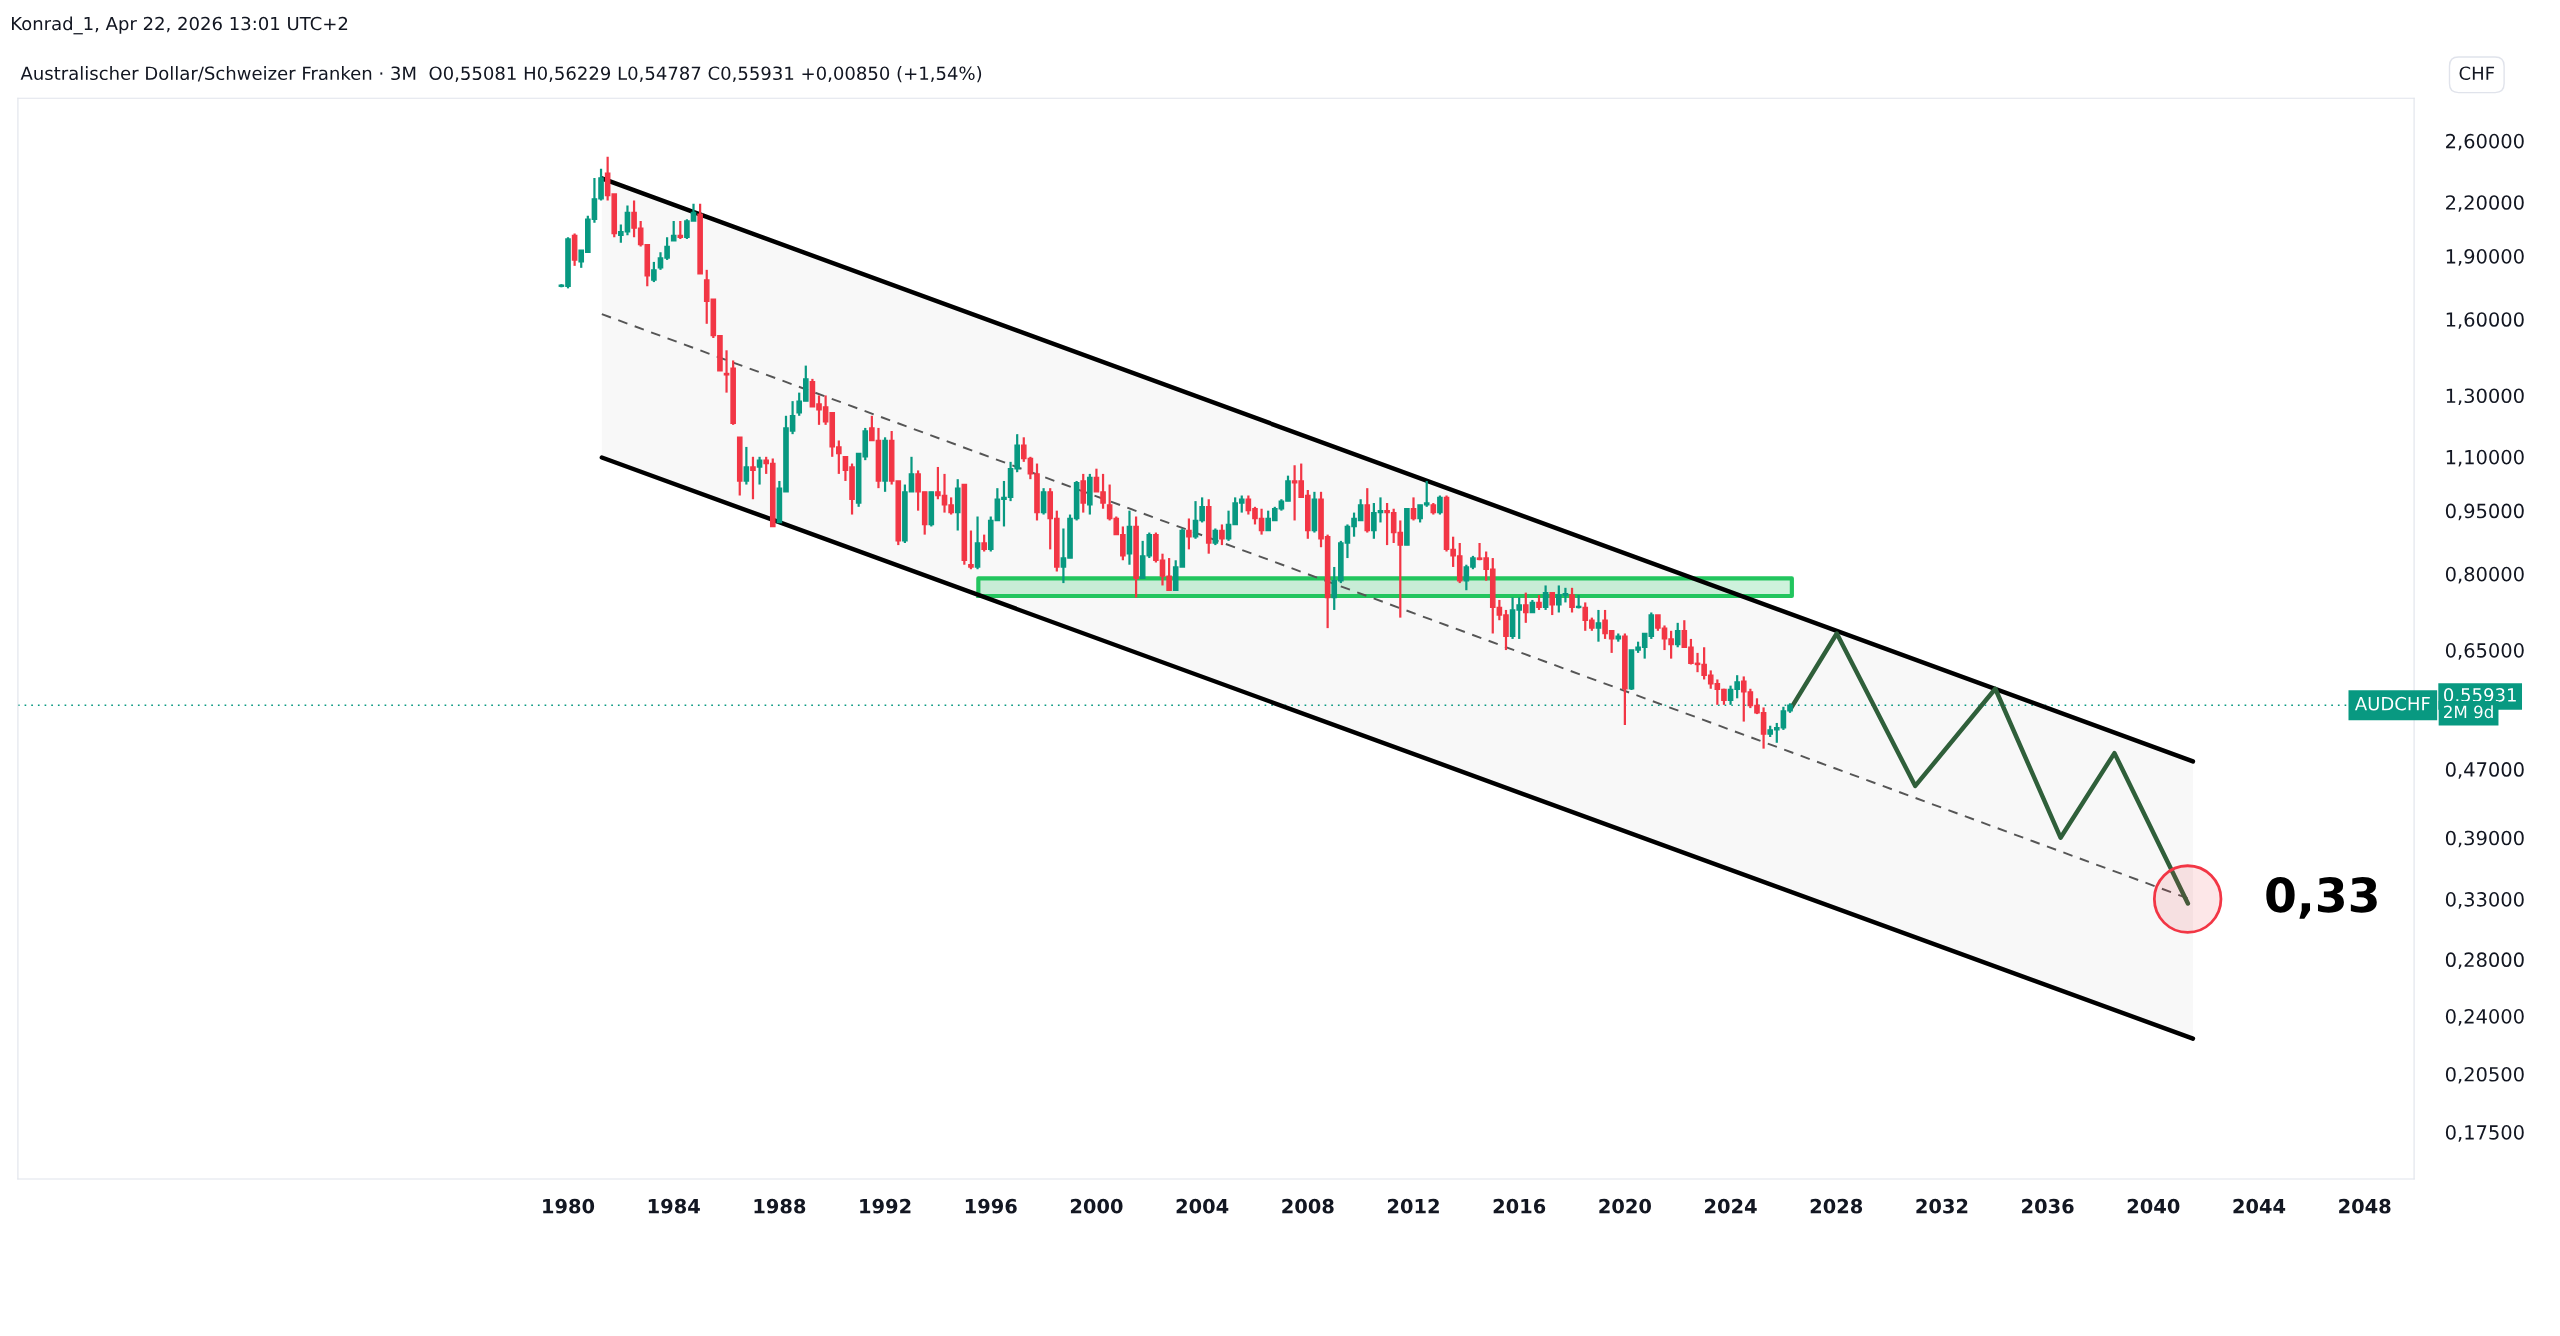  I want to click on y-axis-title: CHF, so click(2477, 73).